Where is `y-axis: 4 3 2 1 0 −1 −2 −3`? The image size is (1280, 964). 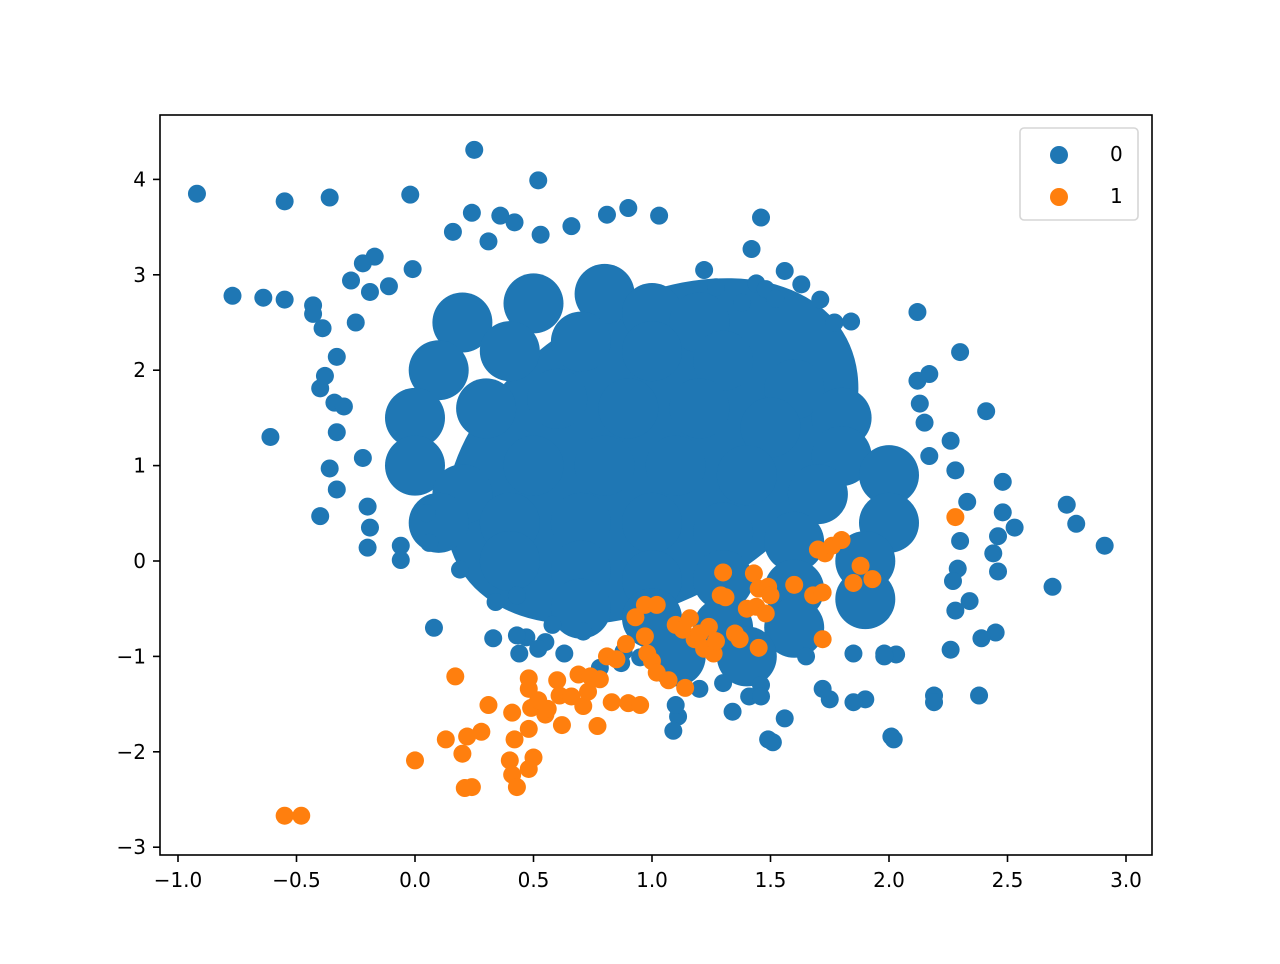 y-axis: 4 3 2 1 0 −1 −2 −3 is located at coordinates (138, 513).